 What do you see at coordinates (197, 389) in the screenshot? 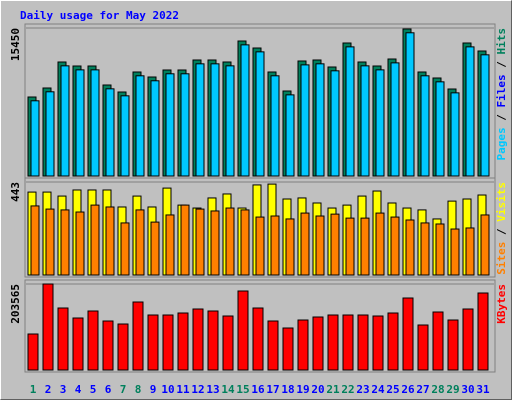
I see `x-tick-label: 12` at bounding box center [197, 389].